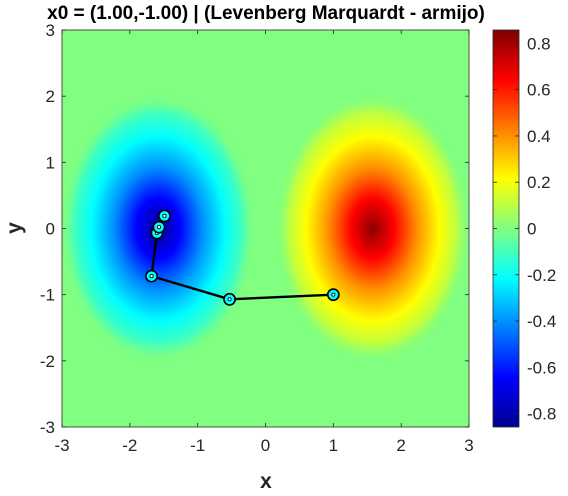 The image size is (568, 496). What do you see at coordinates (506, 228) in the screenshot?
I see `colorbar-gradient` at bounding box center [506, 228].